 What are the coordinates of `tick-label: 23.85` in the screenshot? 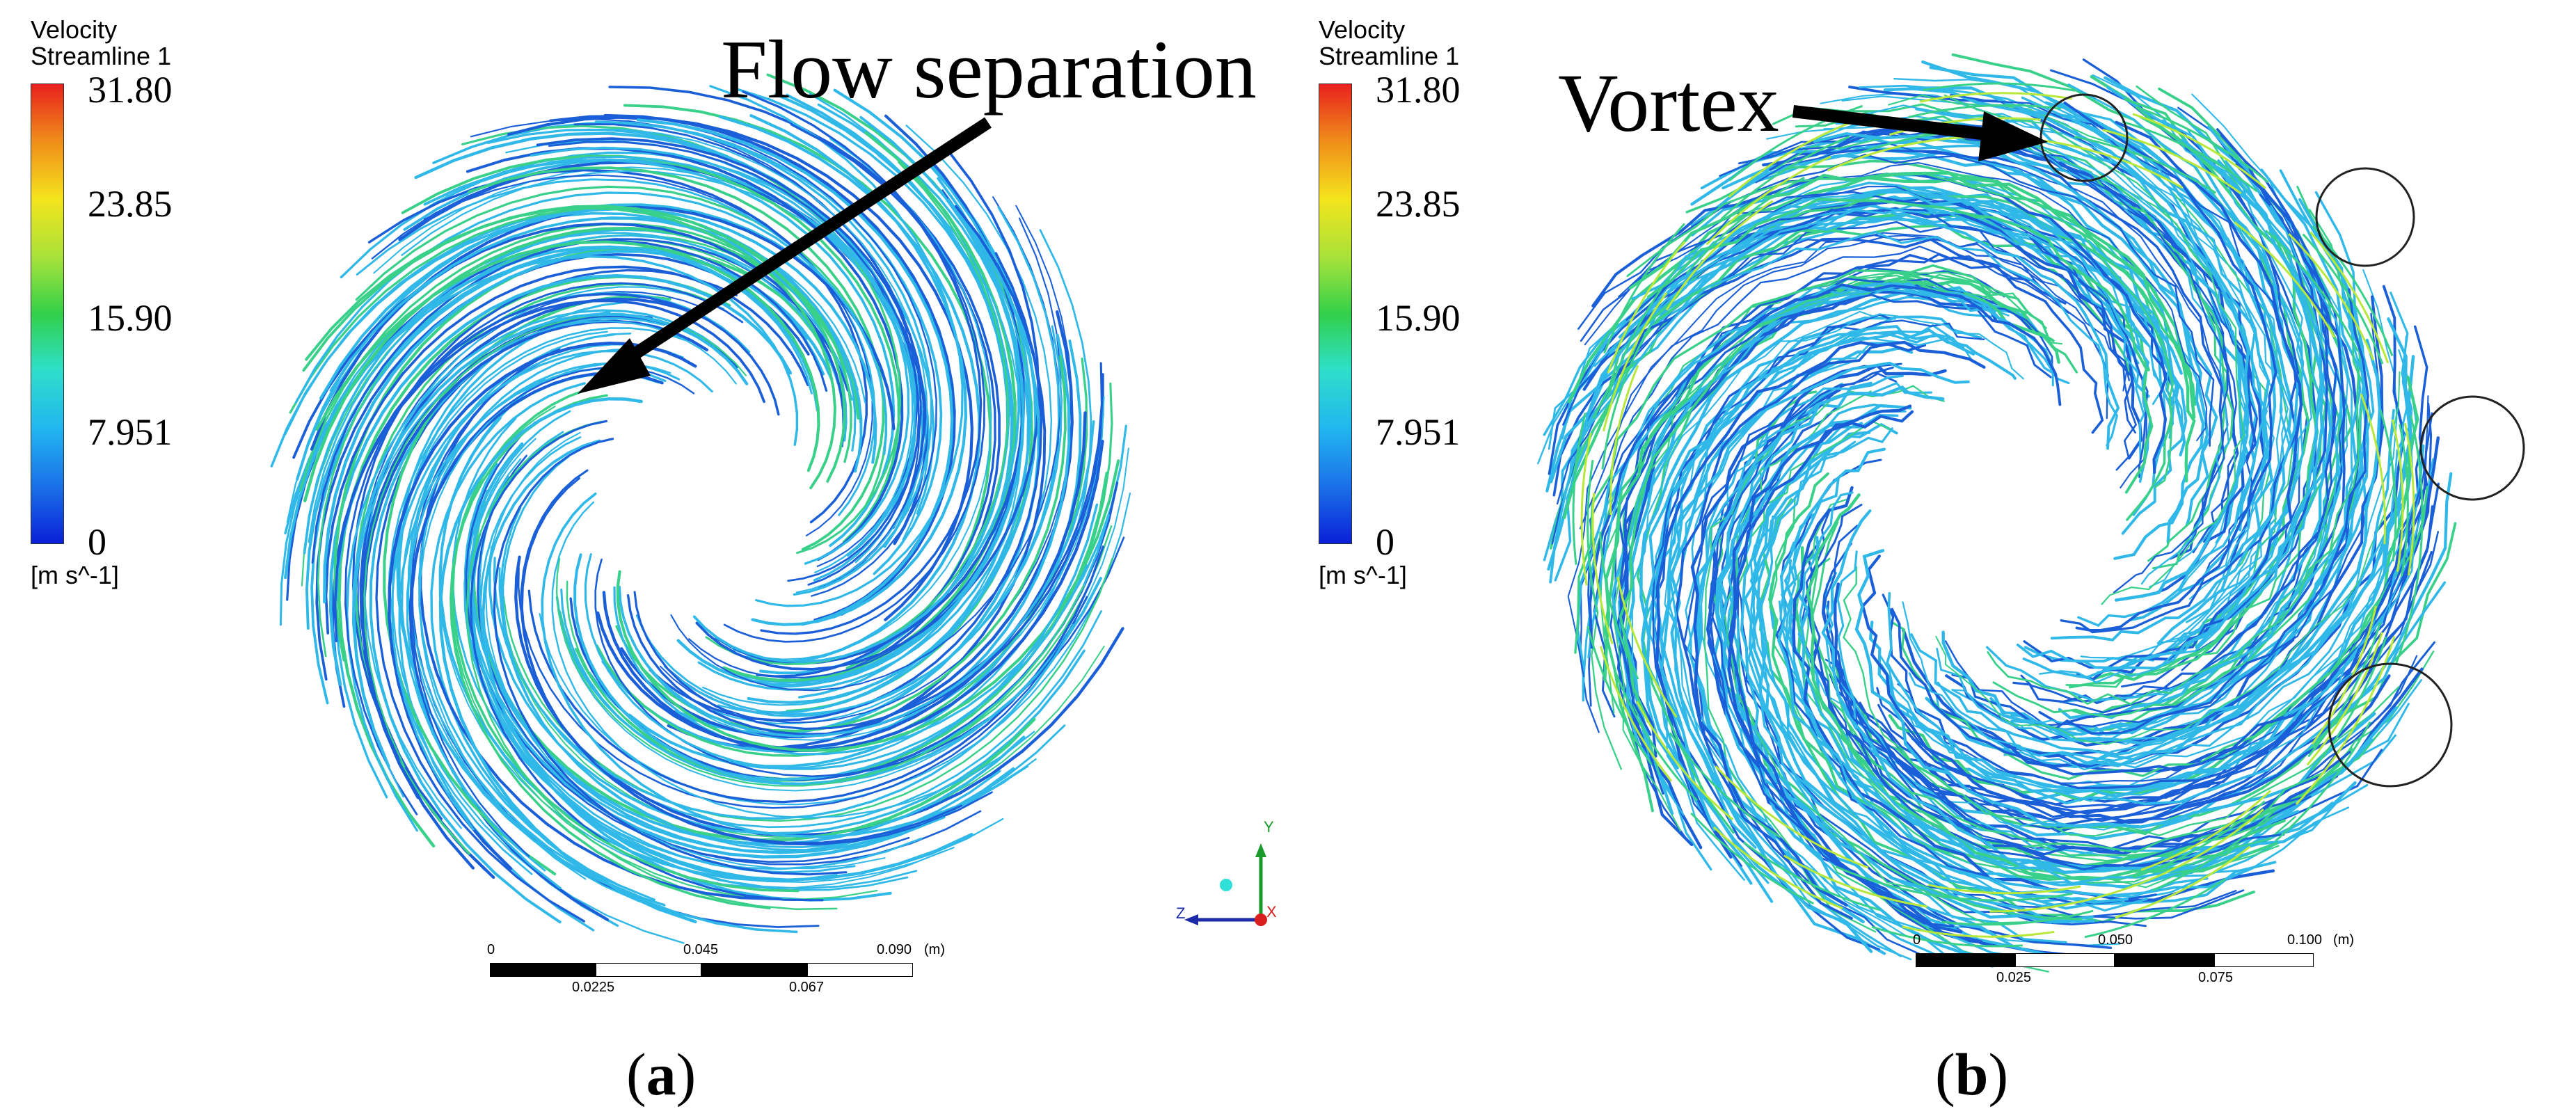 It's located at (1418, 204).